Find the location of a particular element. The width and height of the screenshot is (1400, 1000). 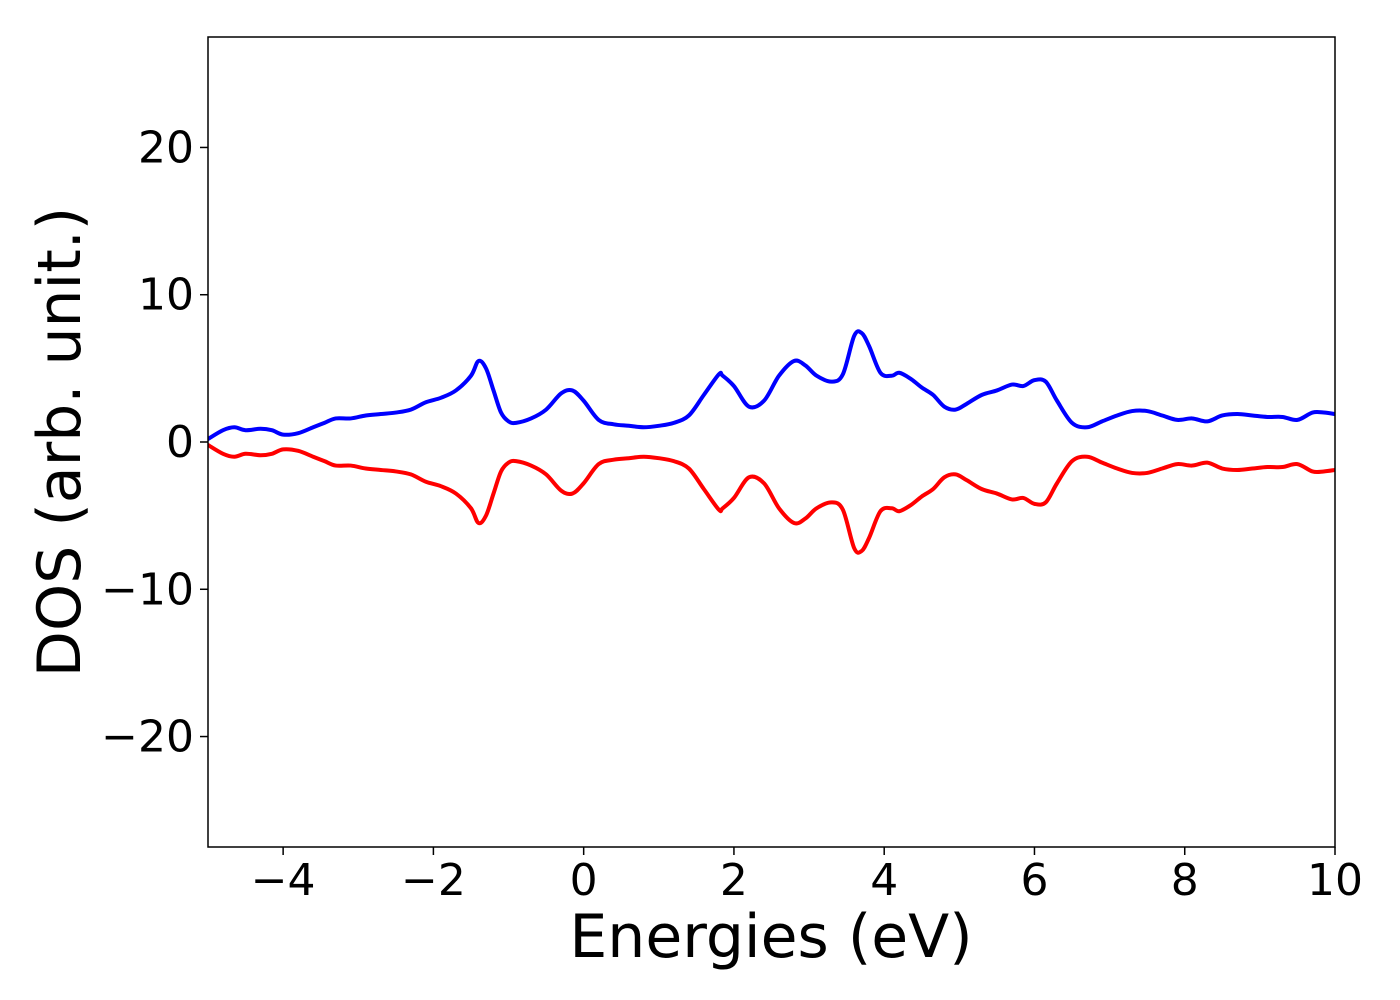

x-tick-label: 2 is located at coordinates (734, 880).